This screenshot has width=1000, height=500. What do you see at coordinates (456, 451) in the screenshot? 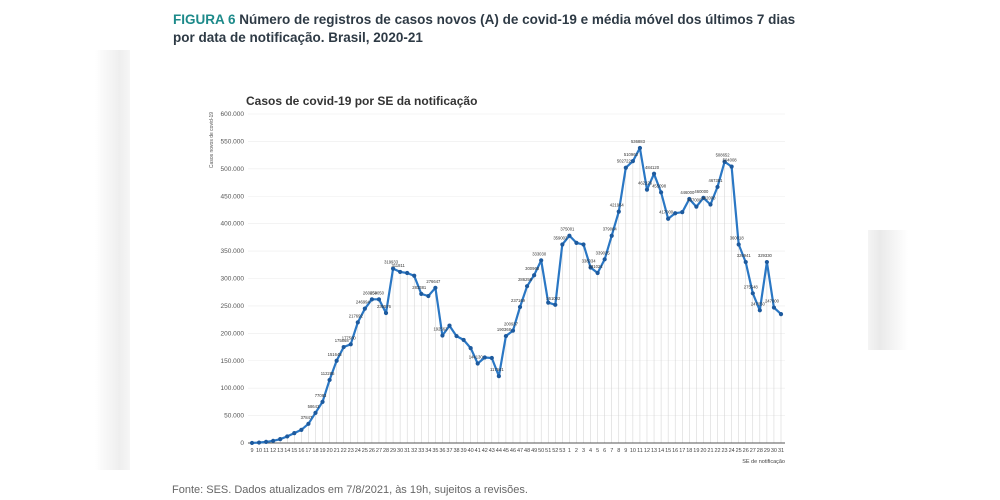
I see `x-tick-label: 38` at bounding box center [456, 451].